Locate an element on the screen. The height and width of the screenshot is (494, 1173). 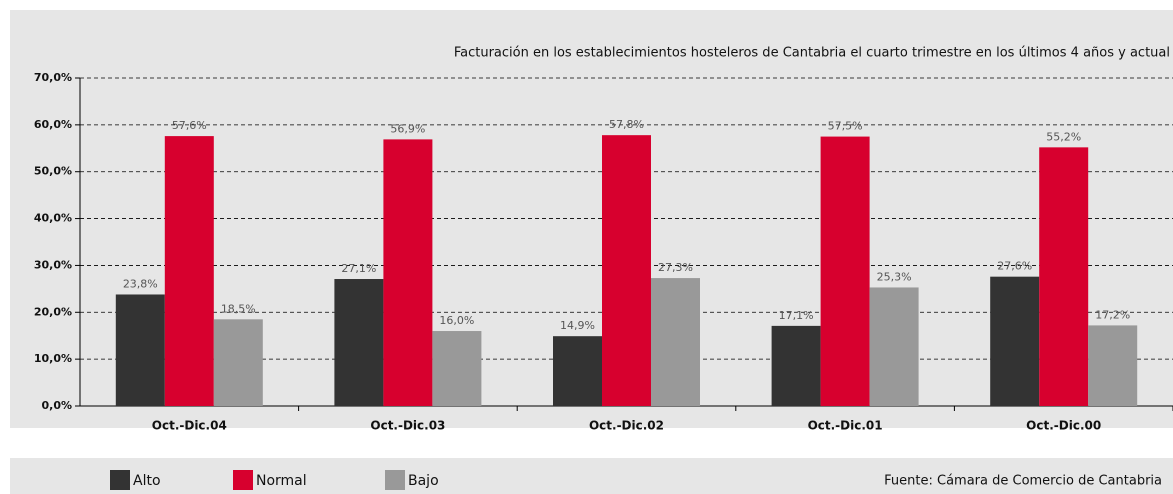
y-tick-label: 20,0% is located at coordinates (53, 311).